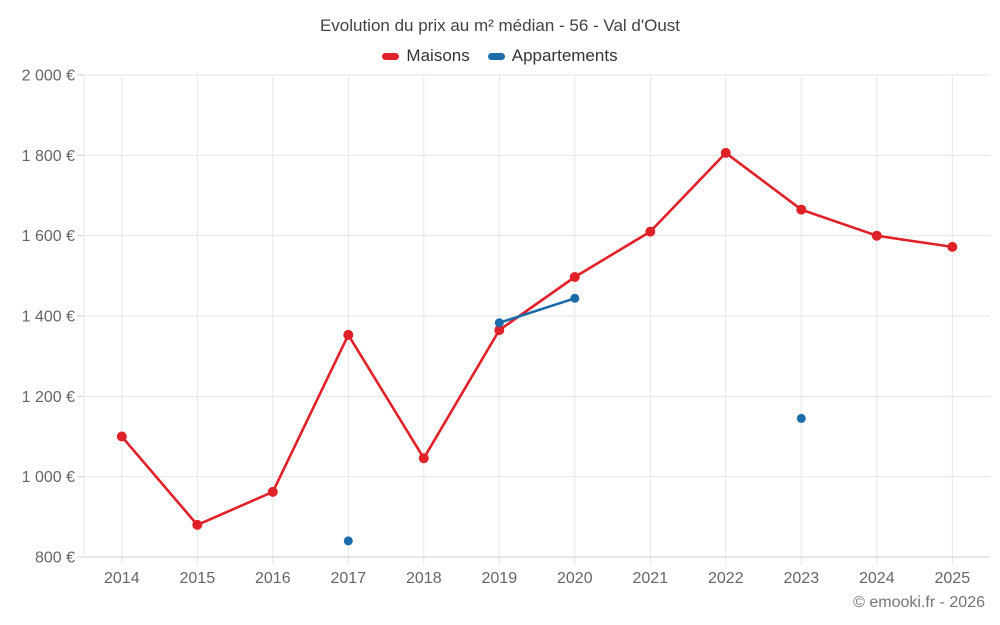  I want to click on x-tick-label: 2018, so click(424, 578).